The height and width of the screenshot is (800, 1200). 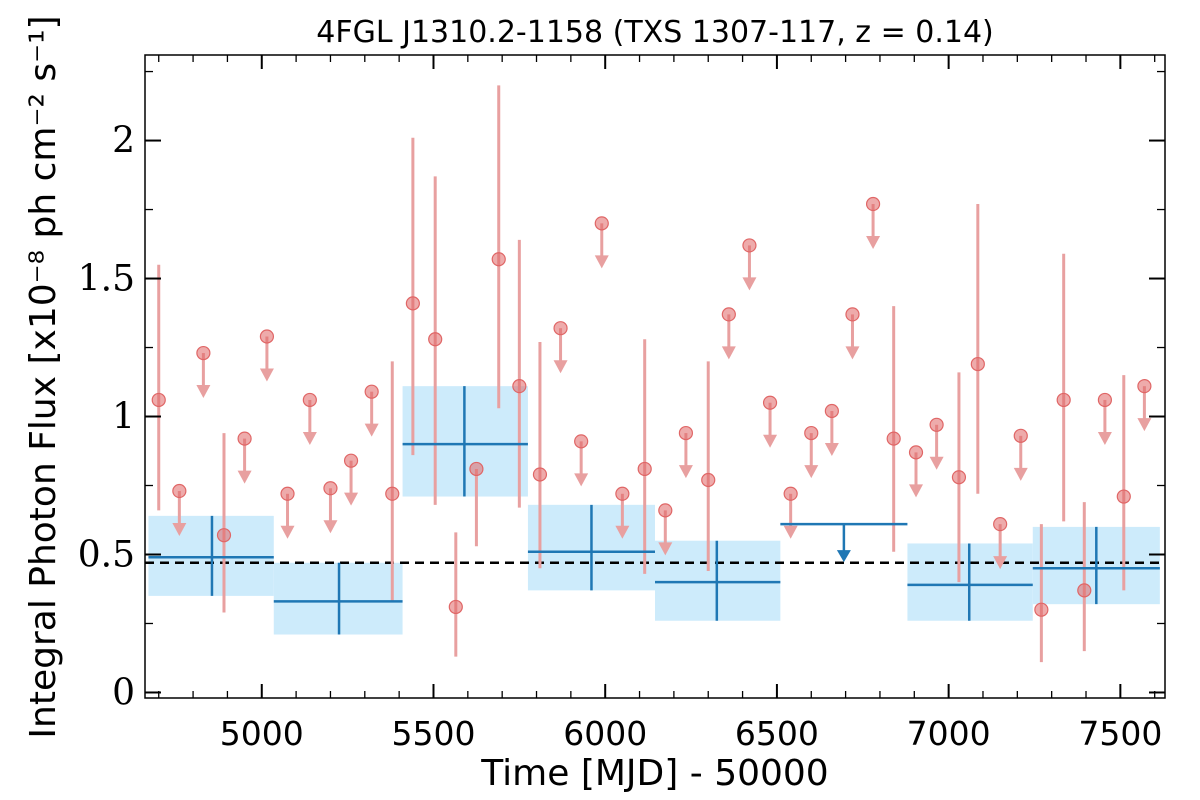 I want to click on x-tick-label: 7500, so click(x=1120, y=733).